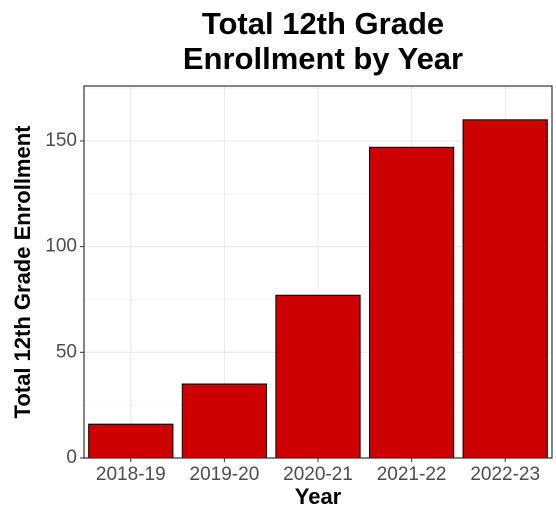 The image size is (556, 510). Describe the element at coordinates (323, 23) in the screenshot. I see `chart-title: Total 12th Grade` at that location.